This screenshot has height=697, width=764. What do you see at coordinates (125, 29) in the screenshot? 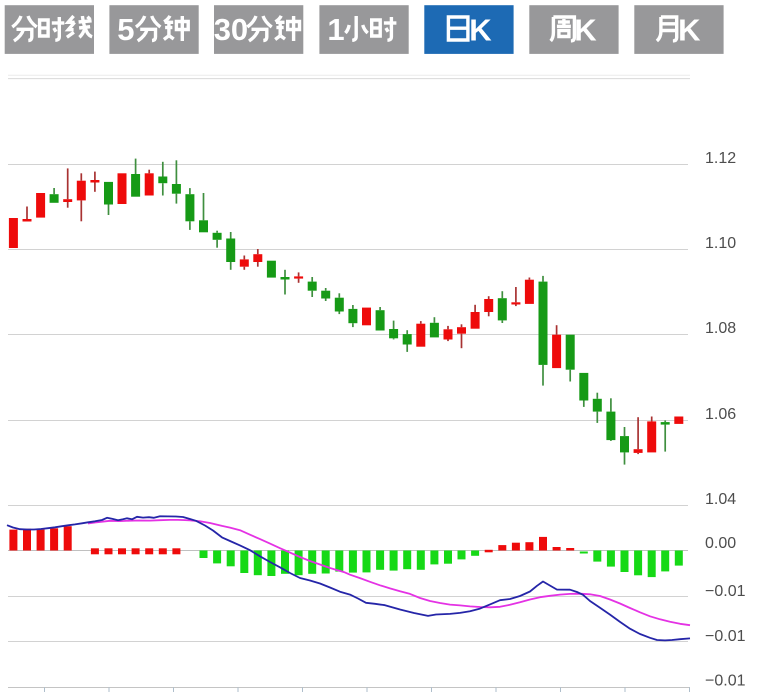
I see `svg-text: 5` at bounding box center [125, 29].